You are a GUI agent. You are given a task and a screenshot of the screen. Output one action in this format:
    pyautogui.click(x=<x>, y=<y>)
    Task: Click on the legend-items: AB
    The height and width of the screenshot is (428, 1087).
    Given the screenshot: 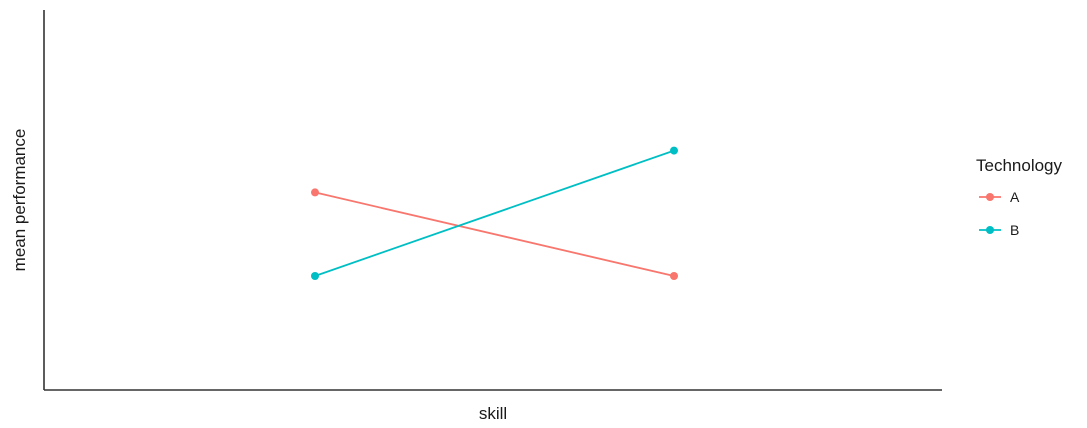 What is the action you would take?
    pyautogui.click(x=999, y=213)
    